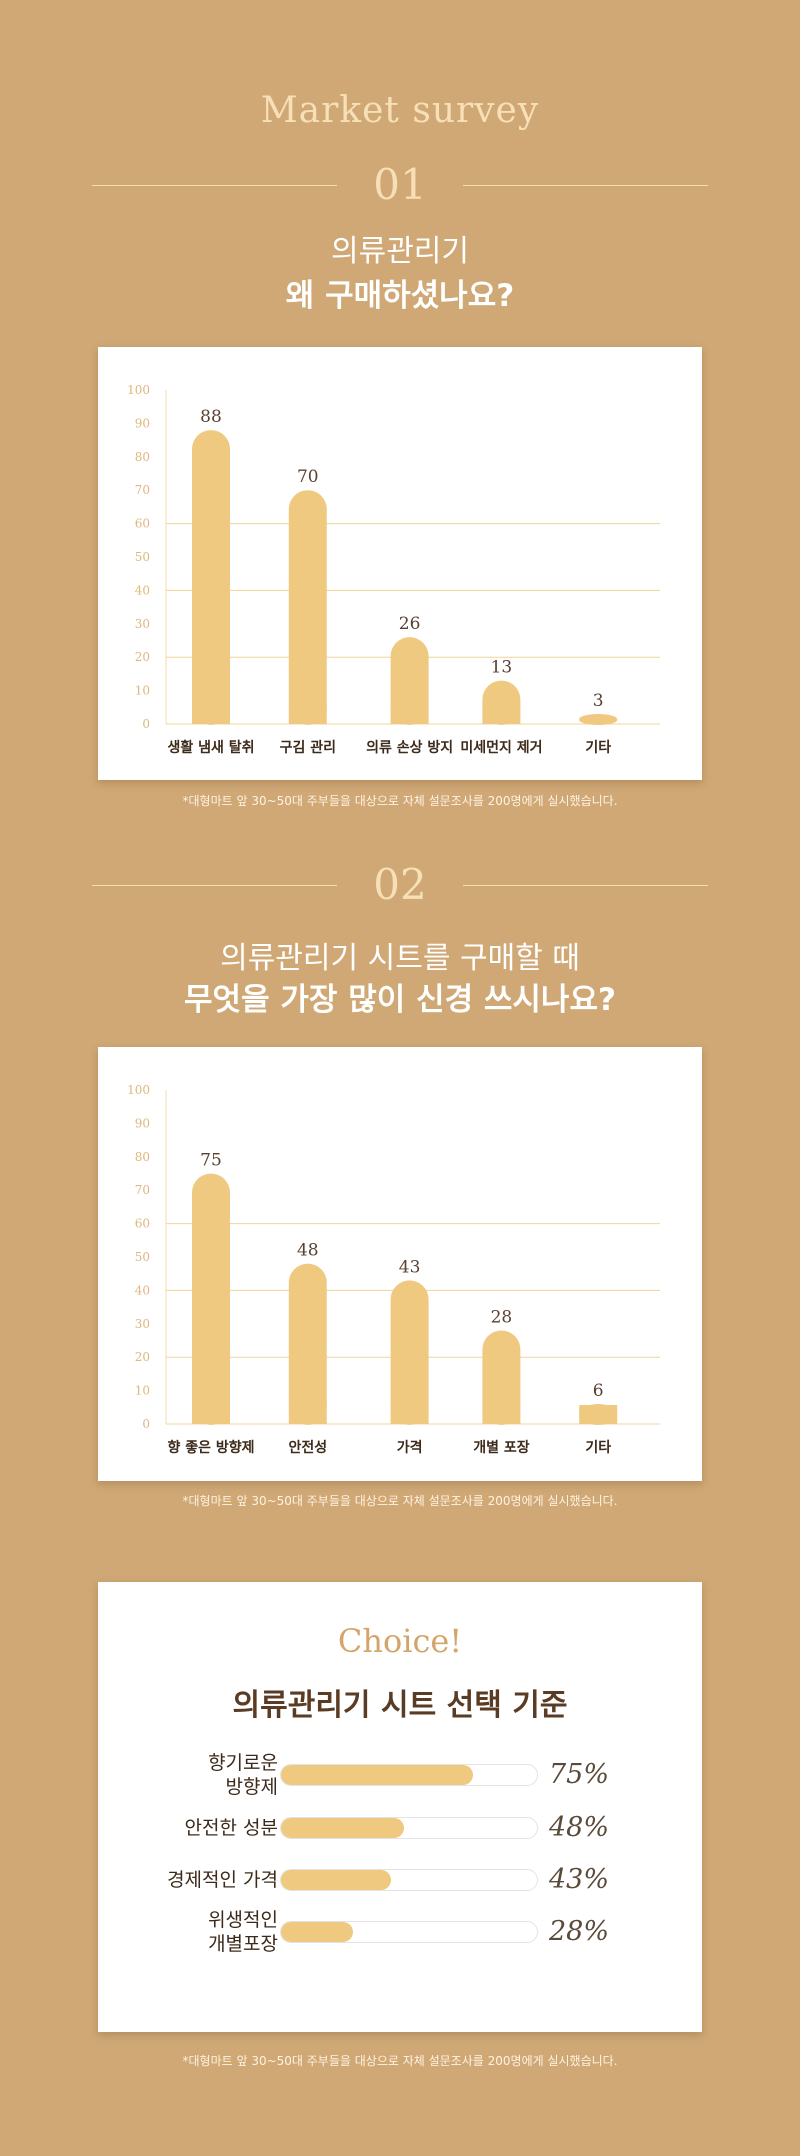 The height and width of the screenshot is (2156, 800). I want to click on data-label: 26, so click(410, 624).